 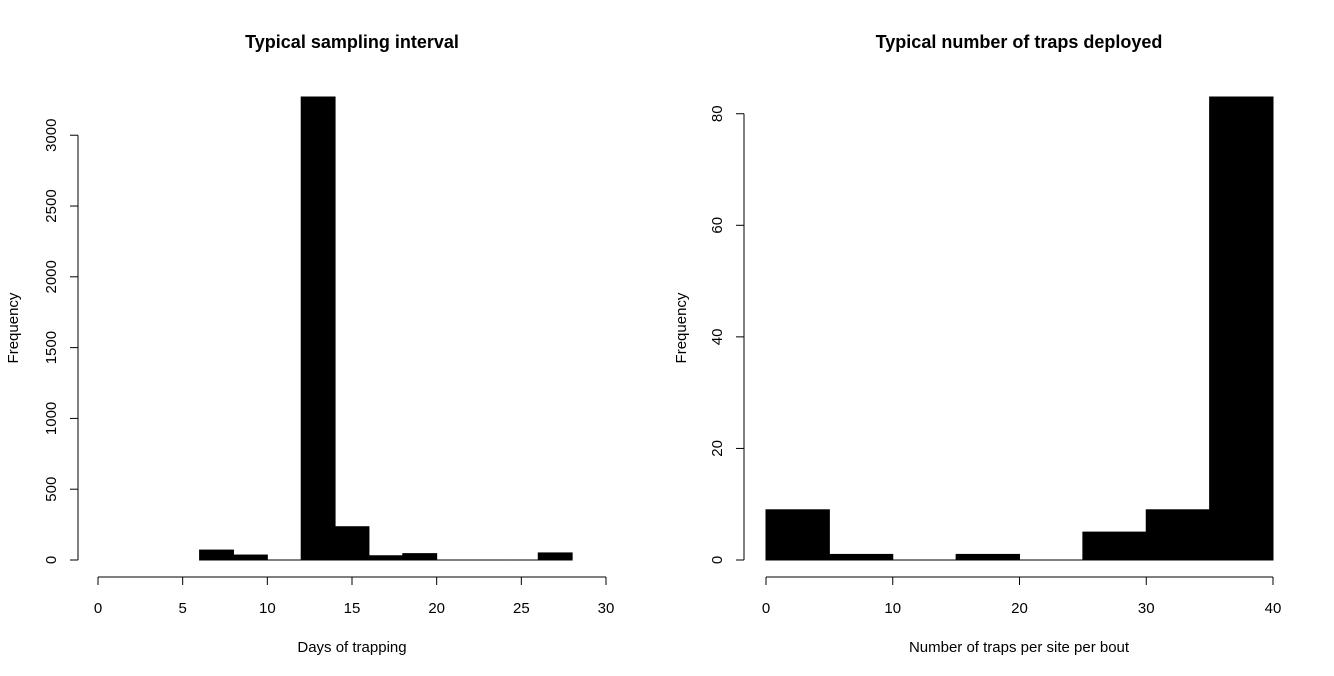 What do you see at coordinates (51, 489) in the screenshot?
I see `chart-left-y-tick-label-1: 500` at bounding box center [51, 489].